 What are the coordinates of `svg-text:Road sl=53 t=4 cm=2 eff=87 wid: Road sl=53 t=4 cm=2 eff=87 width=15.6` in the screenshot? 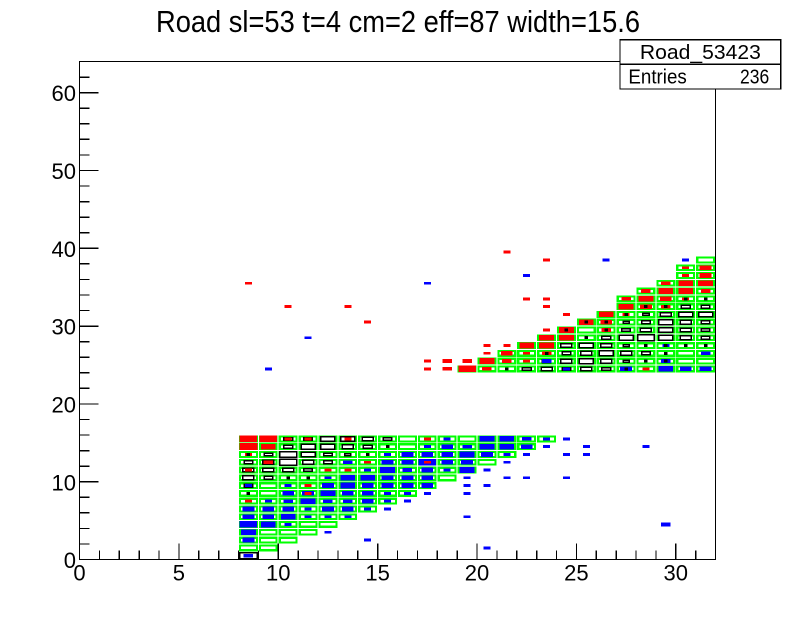 It's located at (398, 21).